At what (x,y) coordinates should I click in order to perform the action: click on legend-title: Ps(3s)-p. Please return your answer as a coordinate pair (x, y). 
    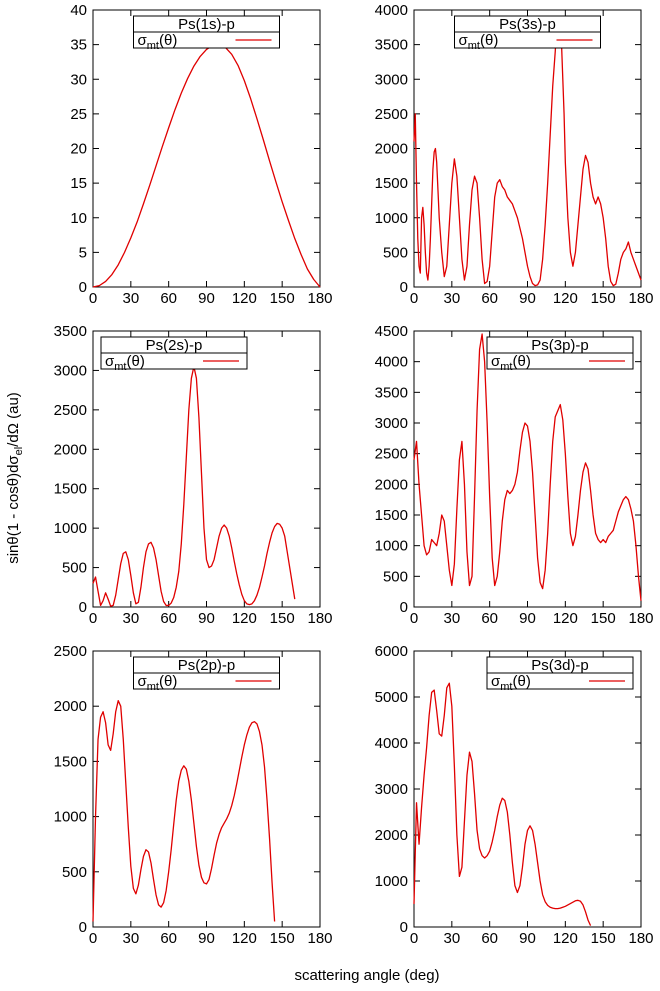
    Looking at the image, I should click on (527, 24).